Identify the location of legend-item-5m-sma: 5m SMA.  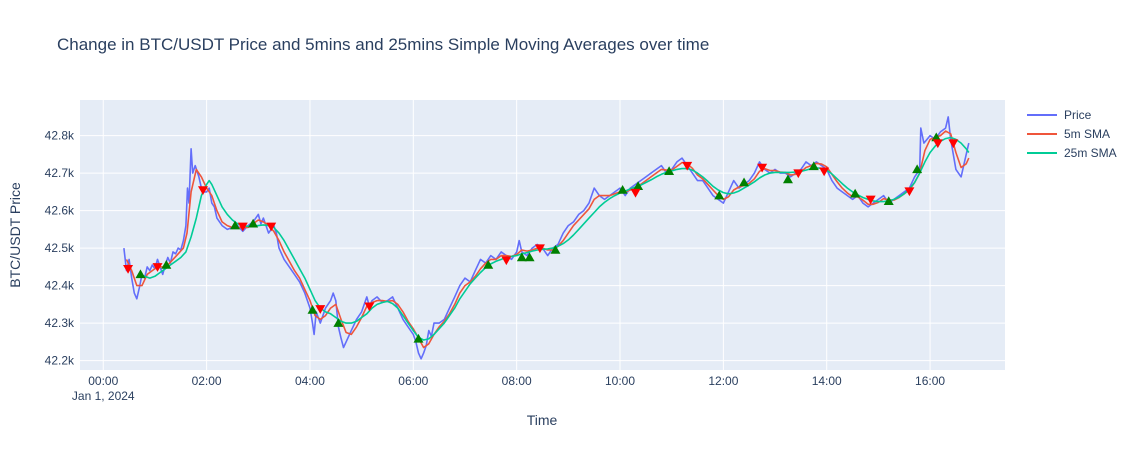
(1068, 134).